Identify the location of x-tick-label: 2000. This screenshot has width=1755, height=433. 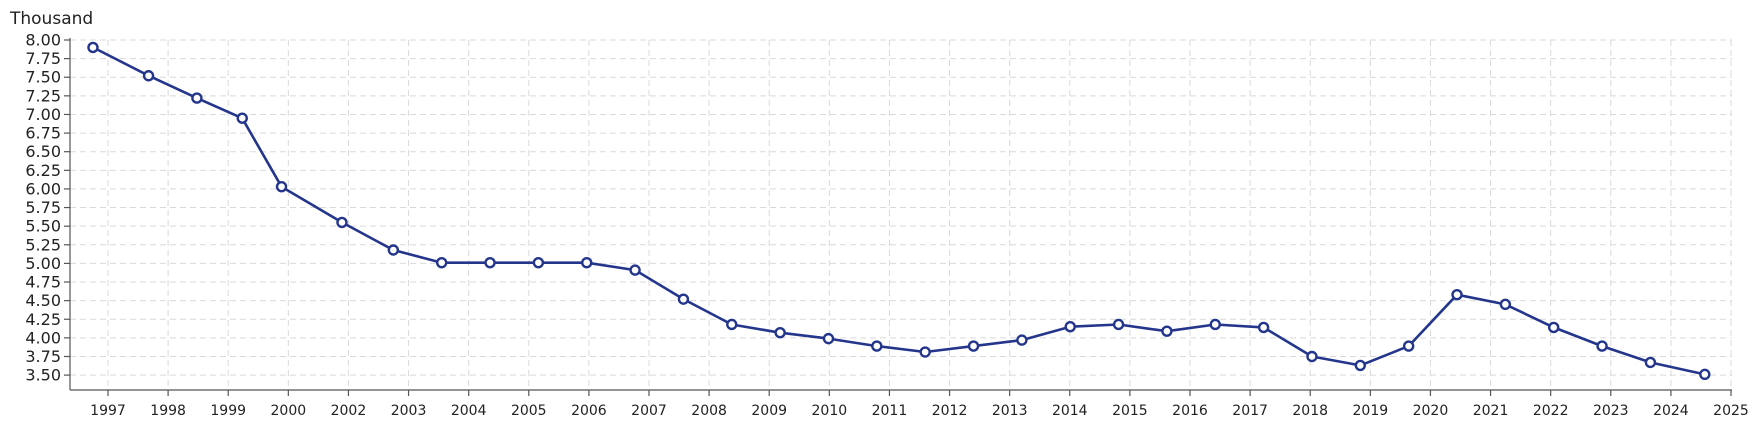
(289, 411).